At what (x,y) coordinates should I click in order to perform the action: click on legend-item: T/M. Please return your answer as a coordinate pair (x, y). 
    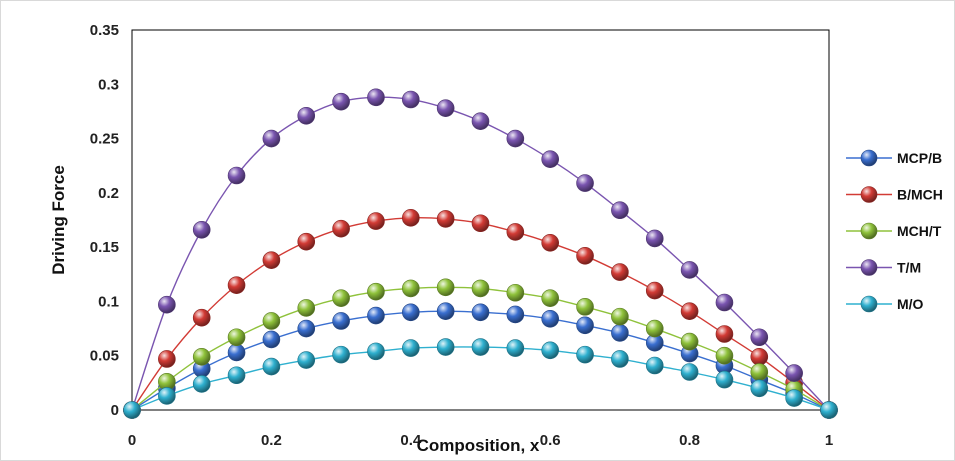
    Looking at the image, I should click on (883, 267).